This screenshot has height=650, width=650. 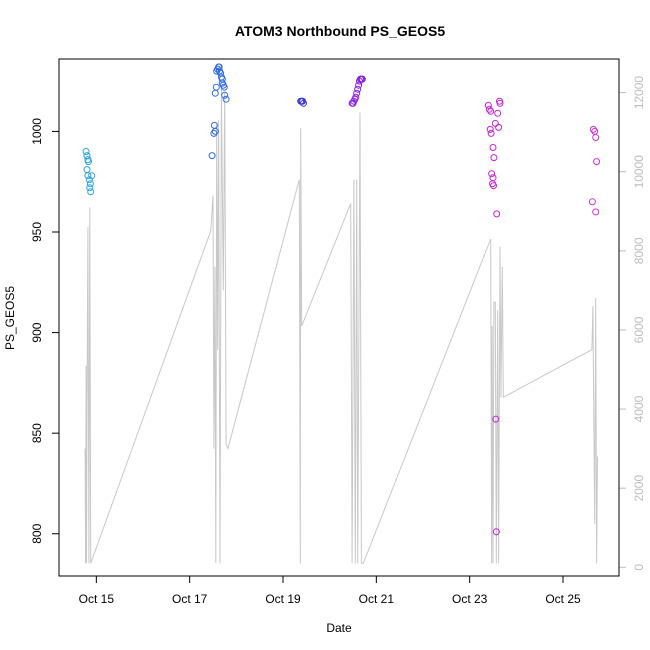 What do you see at coordinates (639, 408) in the screenshot?
I see `y2-tick-label: 4000` at bounding box center [639, 408].